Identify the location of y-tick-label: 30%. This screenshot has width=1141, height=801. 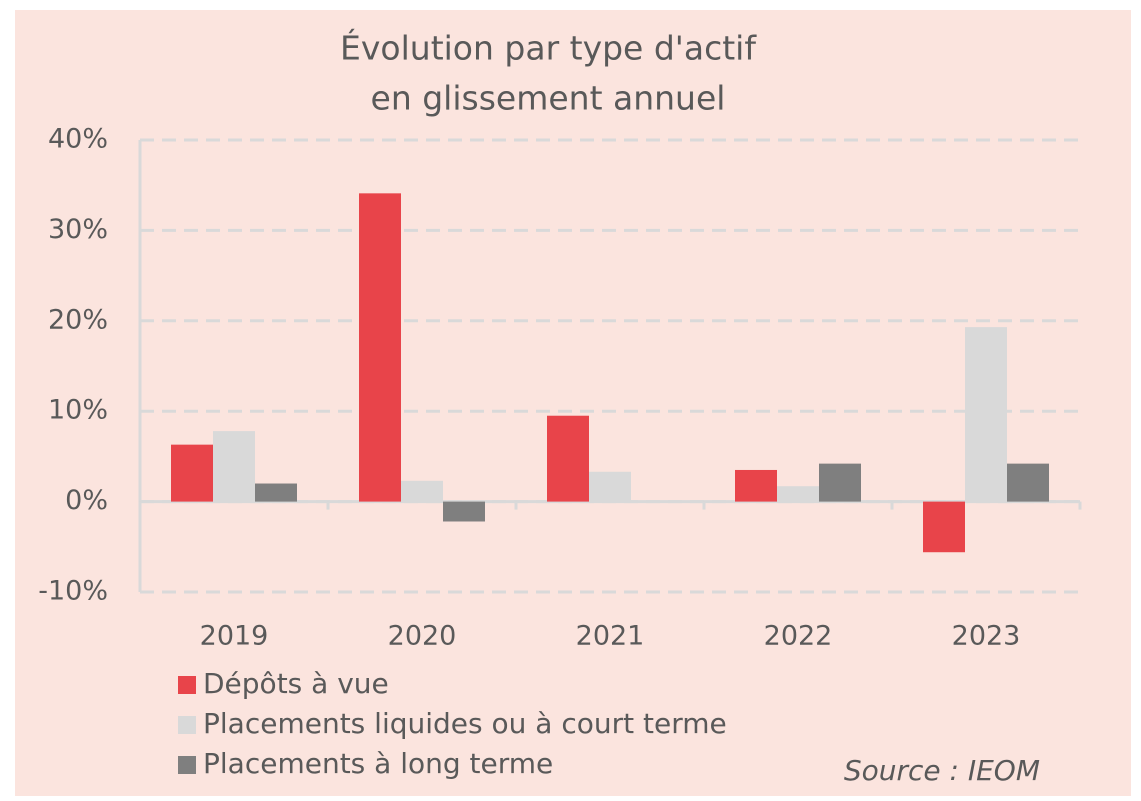
(78, 229).